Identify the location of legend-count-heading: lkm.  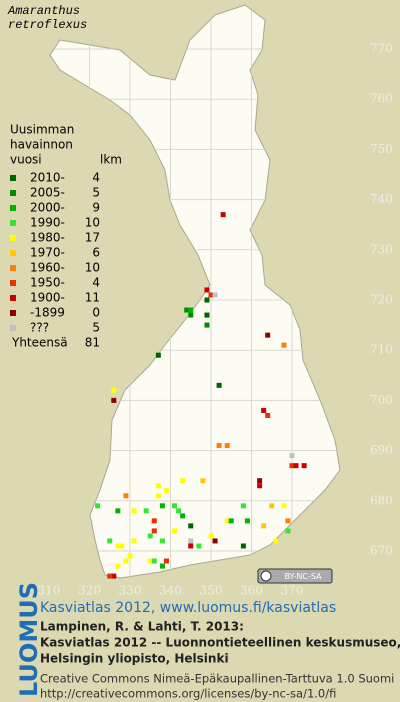
(111, 160).